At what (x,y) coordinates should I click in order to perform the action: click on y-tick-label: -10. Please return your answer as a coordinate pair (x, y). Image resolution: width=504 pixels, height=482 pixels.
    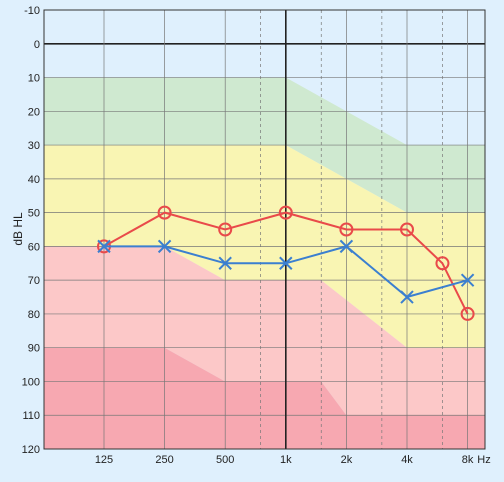
    Looking at the image, I should click on (32, 11).